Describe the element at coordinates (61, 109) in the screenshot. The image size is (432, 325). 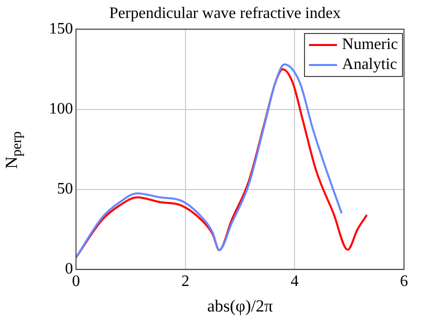
I see `y-tick-label: 100` at that location.